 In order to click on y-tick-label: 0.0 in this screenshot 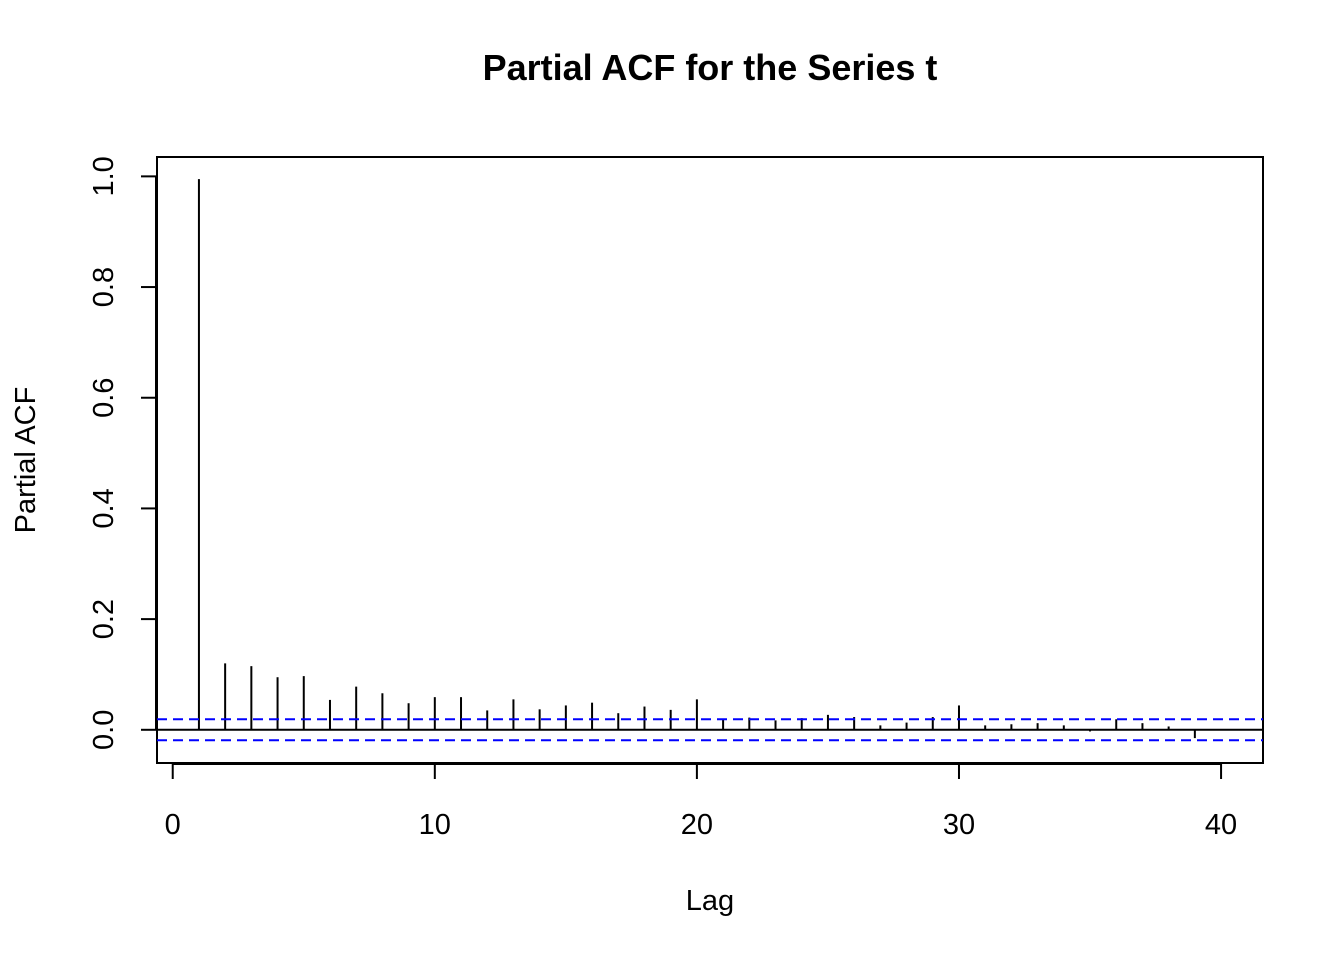, I will do `click(104, 730)`.